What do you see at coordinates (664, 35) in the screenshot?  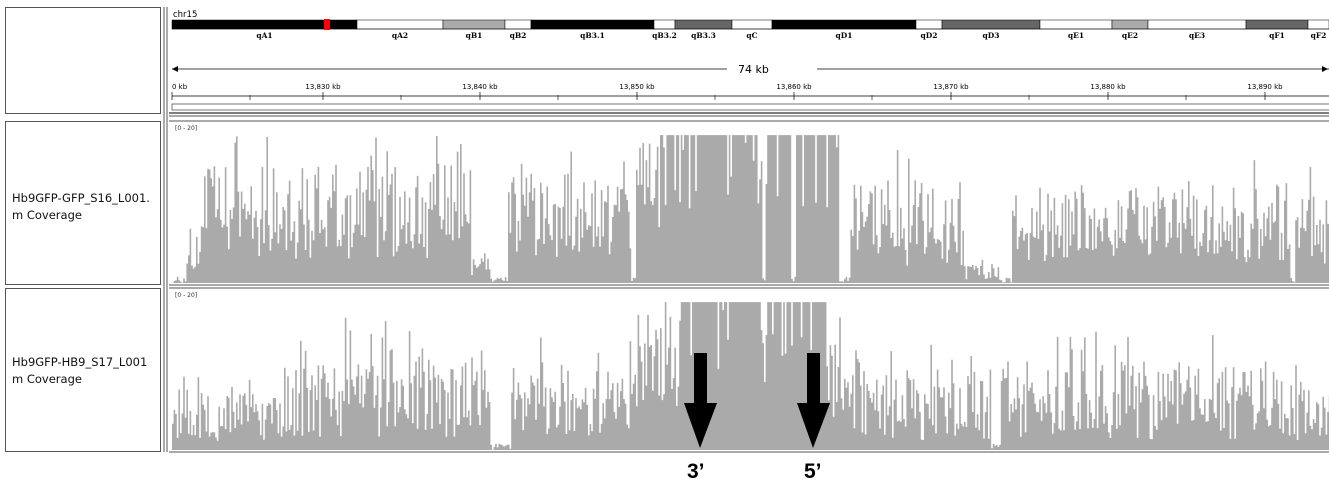 I see `band-label: qB3.2` at bounding box center [664, 35].